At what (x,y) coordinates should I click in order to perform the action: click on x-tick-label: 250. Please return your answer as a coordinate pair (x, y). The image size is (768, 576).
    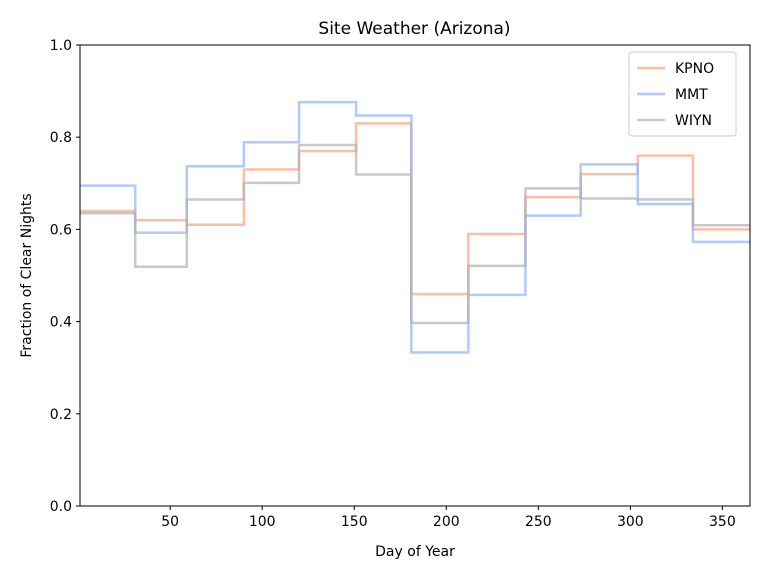
    Looking at the image, I should click on (538, 522).